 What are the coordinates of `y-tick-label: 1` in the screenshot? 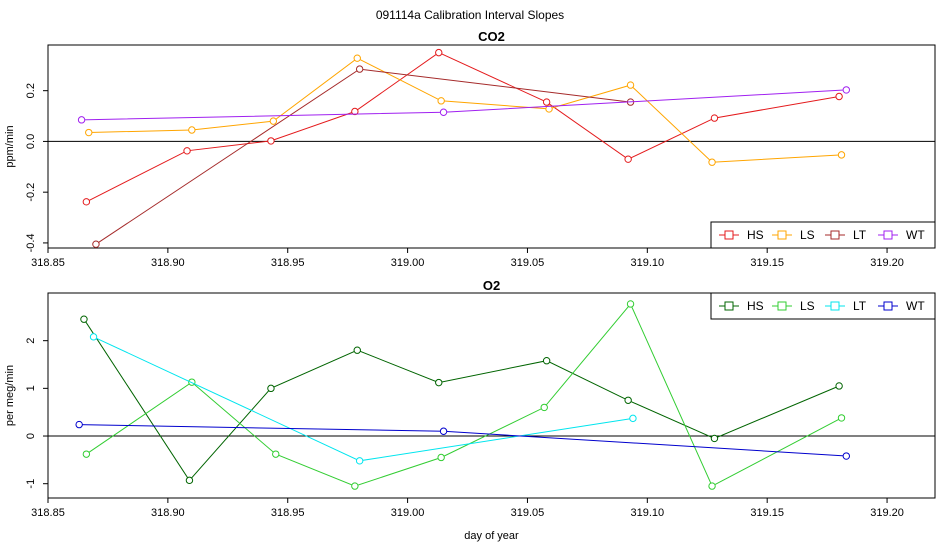 It's located at (31, 388).